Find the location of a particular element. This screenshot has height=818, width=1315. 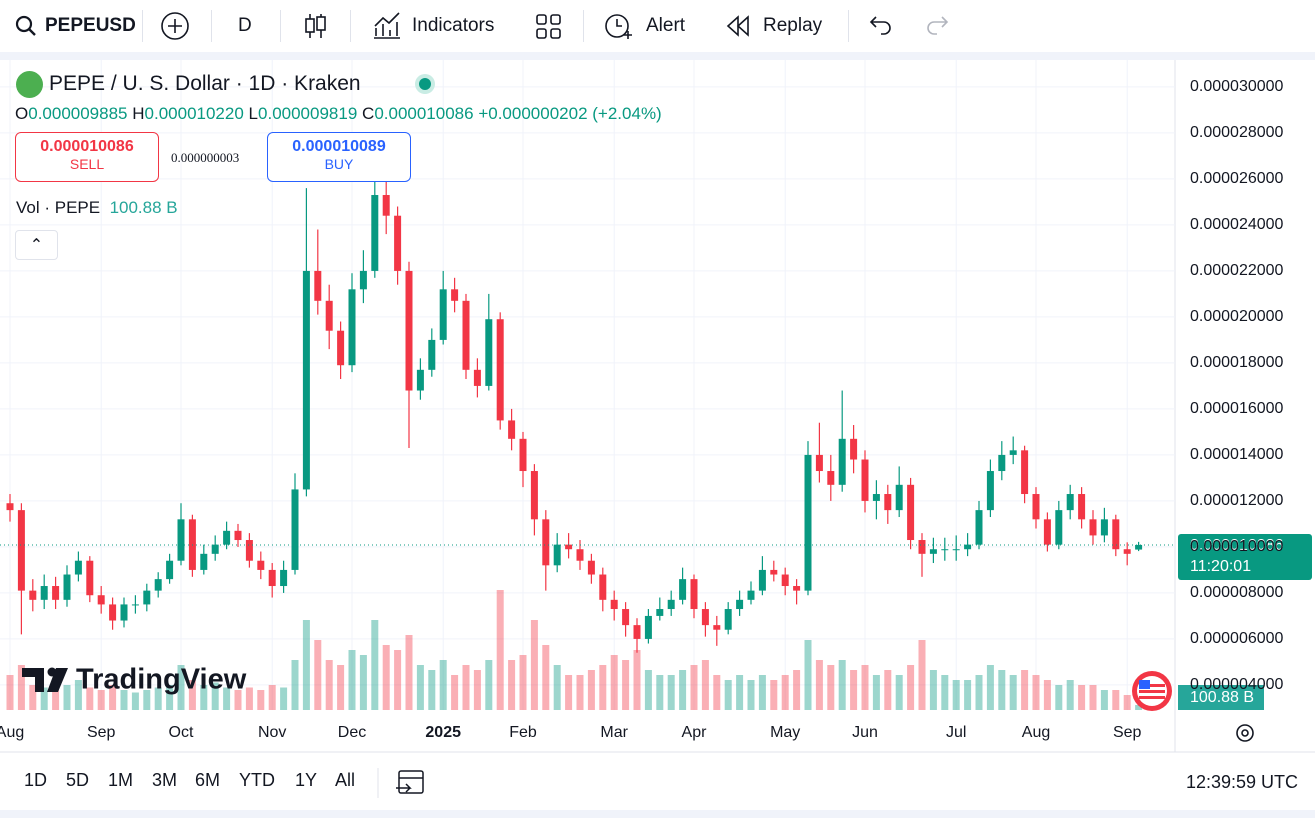

replay-button: Replay is located at coordinates (793, 25).